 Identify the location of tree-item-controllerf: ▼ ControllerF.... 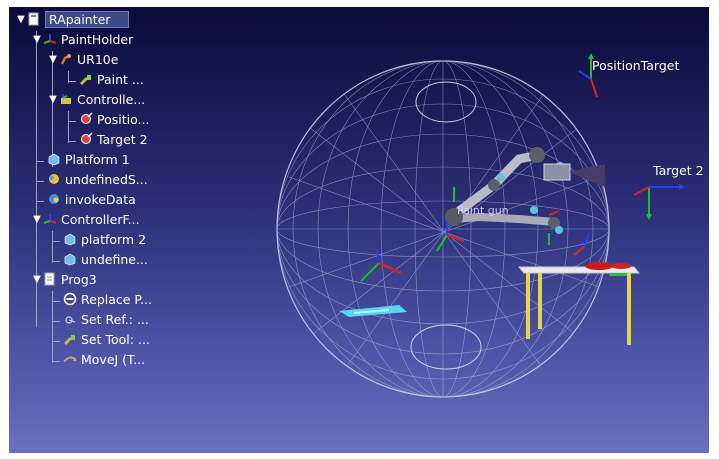
(85, 219).